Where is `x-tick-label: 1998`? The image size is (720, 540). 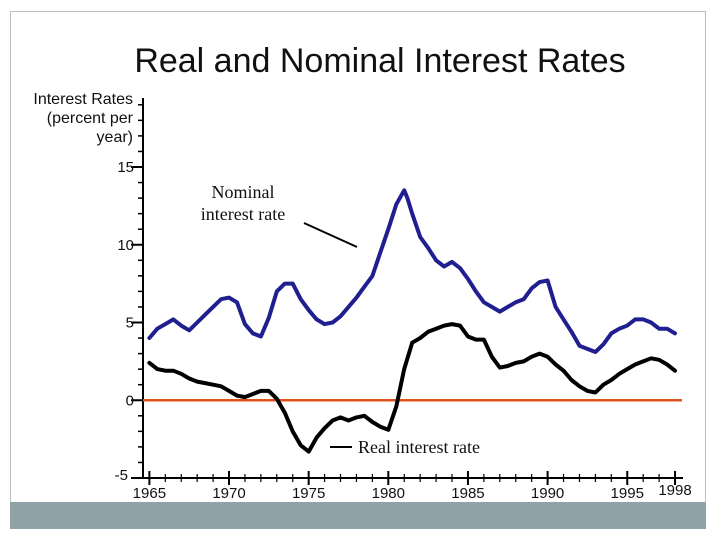
x-tick-label: 1998 is located at coordinates (674, 490).